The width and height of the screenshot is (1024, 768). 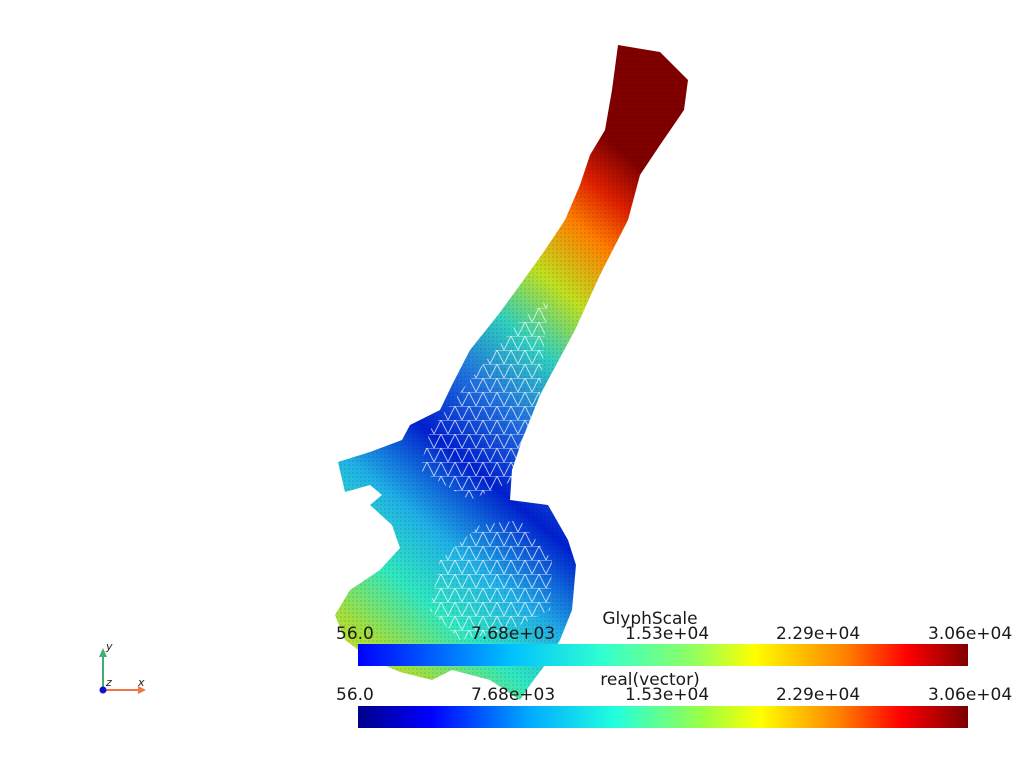 What do you see at coordinates (109, 646) in the screenshot?
I see `y-axis-label: y` at bounding box center [109, 646].